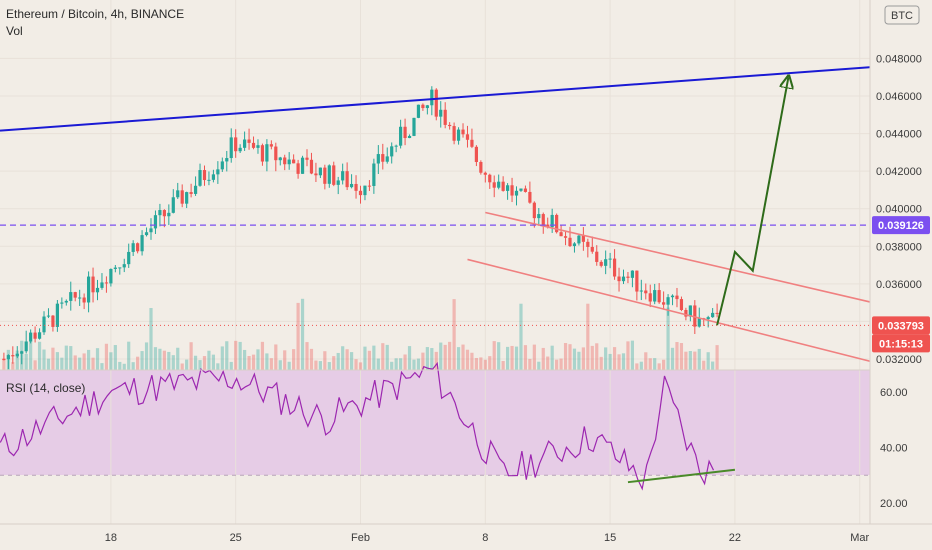 Image resolution: width=932 pixels, height=550 pixels. What do you see at coordinates (894, 504) in the screenshot?
I see `rsi-tick: 20.00` at bounding box center [894, 504].